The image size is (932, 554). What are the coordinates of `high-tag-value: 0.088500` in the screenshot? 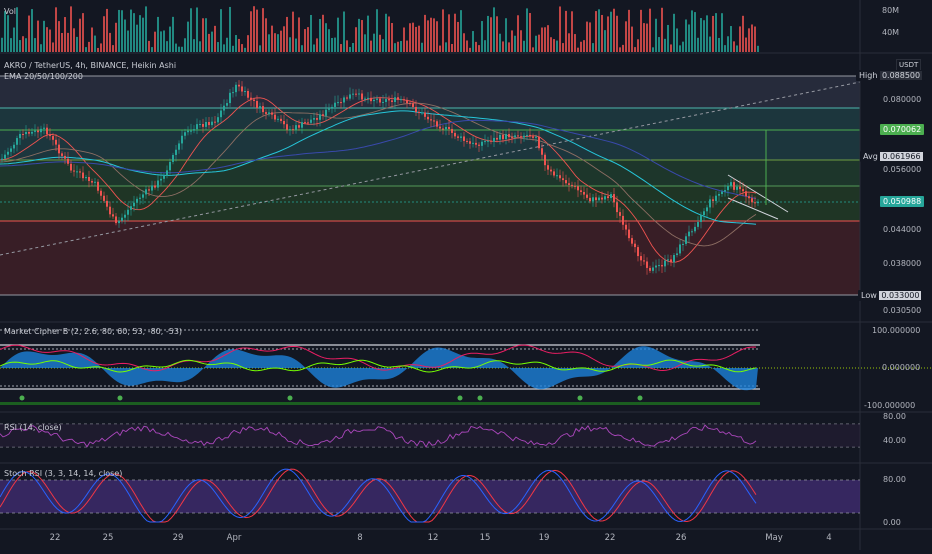 It's located at (901, 75).